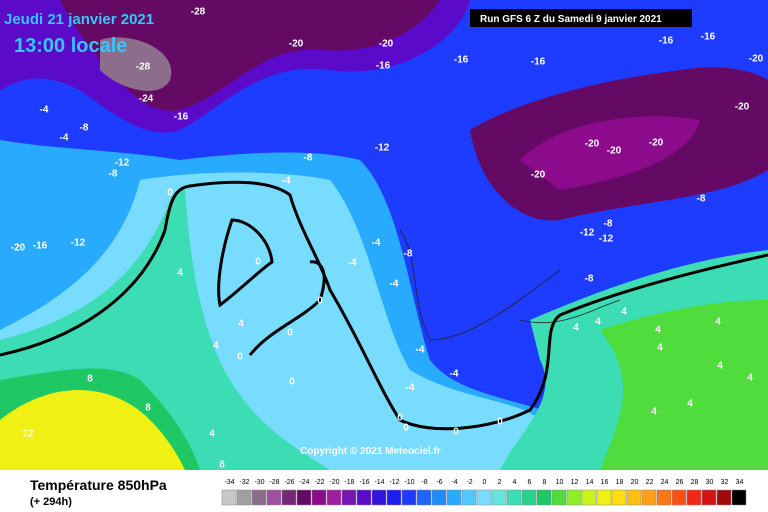 The width and height of the screenshot is (768, 512). I want to click on warm-region, so click(684, 385).